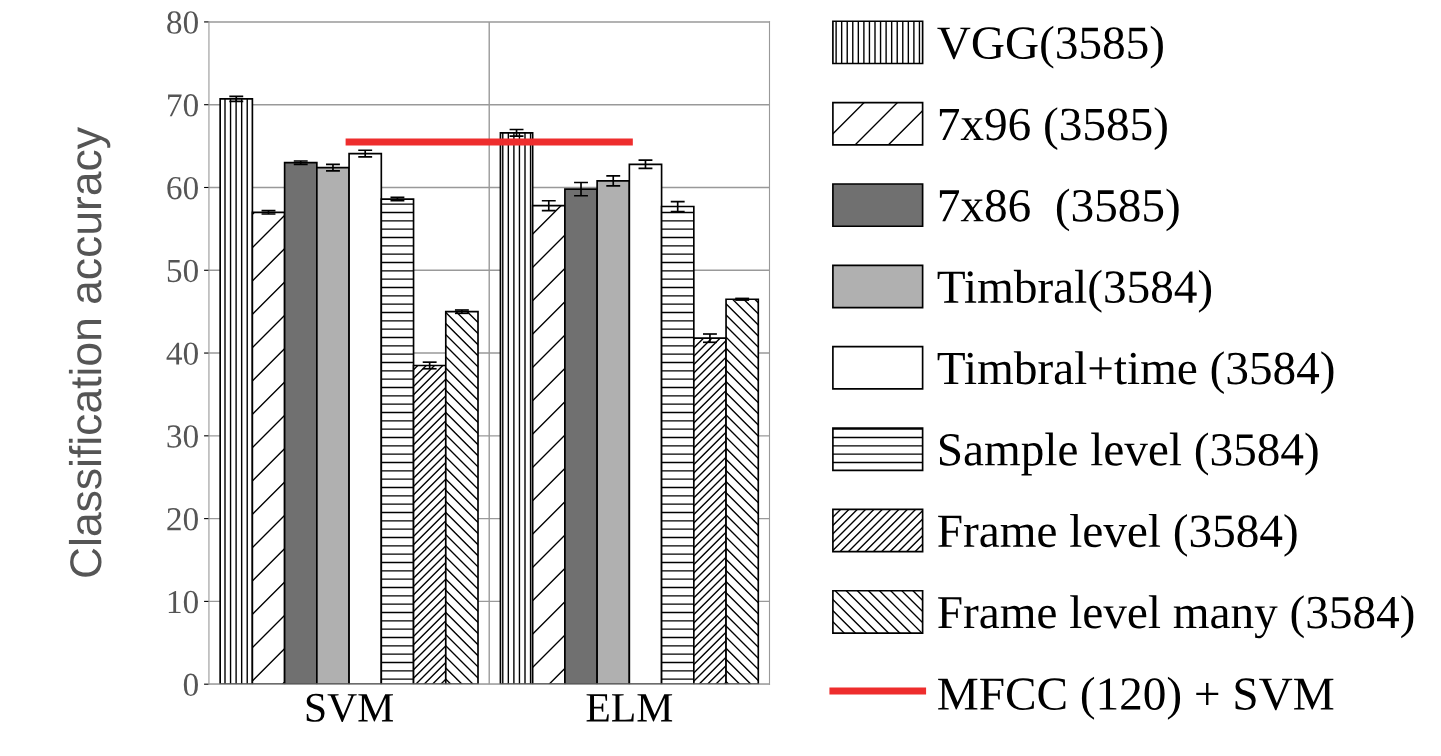 Image resolution: width=1441 pixels, height=756 pixels. What do you see at coordinates (182, 436) in the screenshot?
I see `y-tick-label: 30` at bounding box center [182, 436].